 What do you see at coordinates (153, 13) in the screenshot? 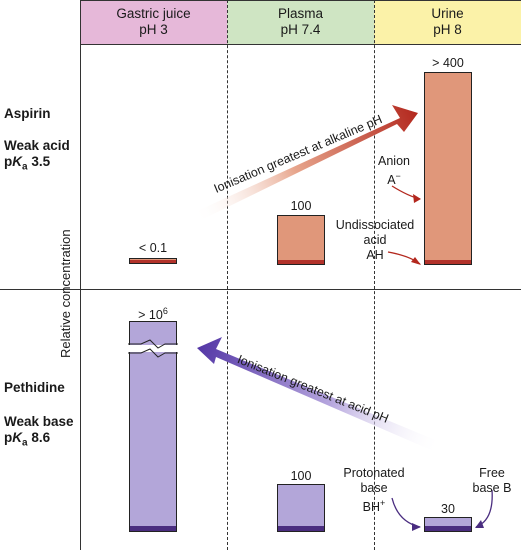
I see `header-gastric-name: Gastric juice` at bounding box center [153, 13].